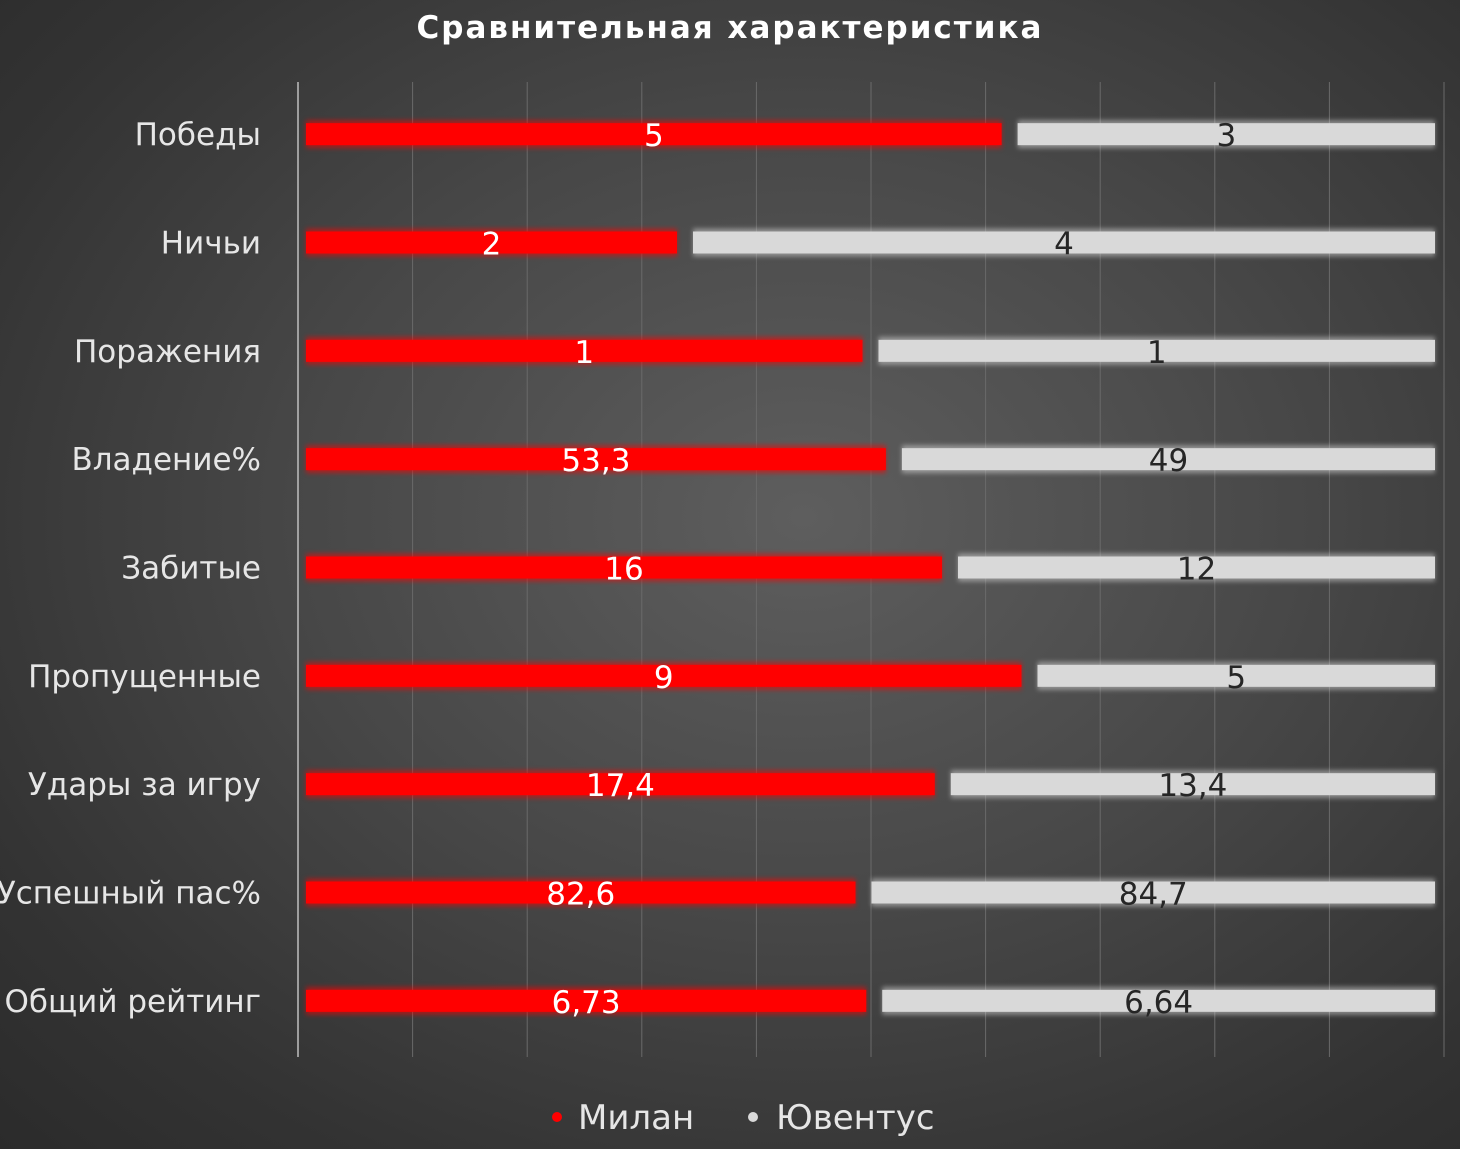  Describe the element at coordinates (855, 1118) in the screenshot. I see `legend-label: Ювентус` at that location.